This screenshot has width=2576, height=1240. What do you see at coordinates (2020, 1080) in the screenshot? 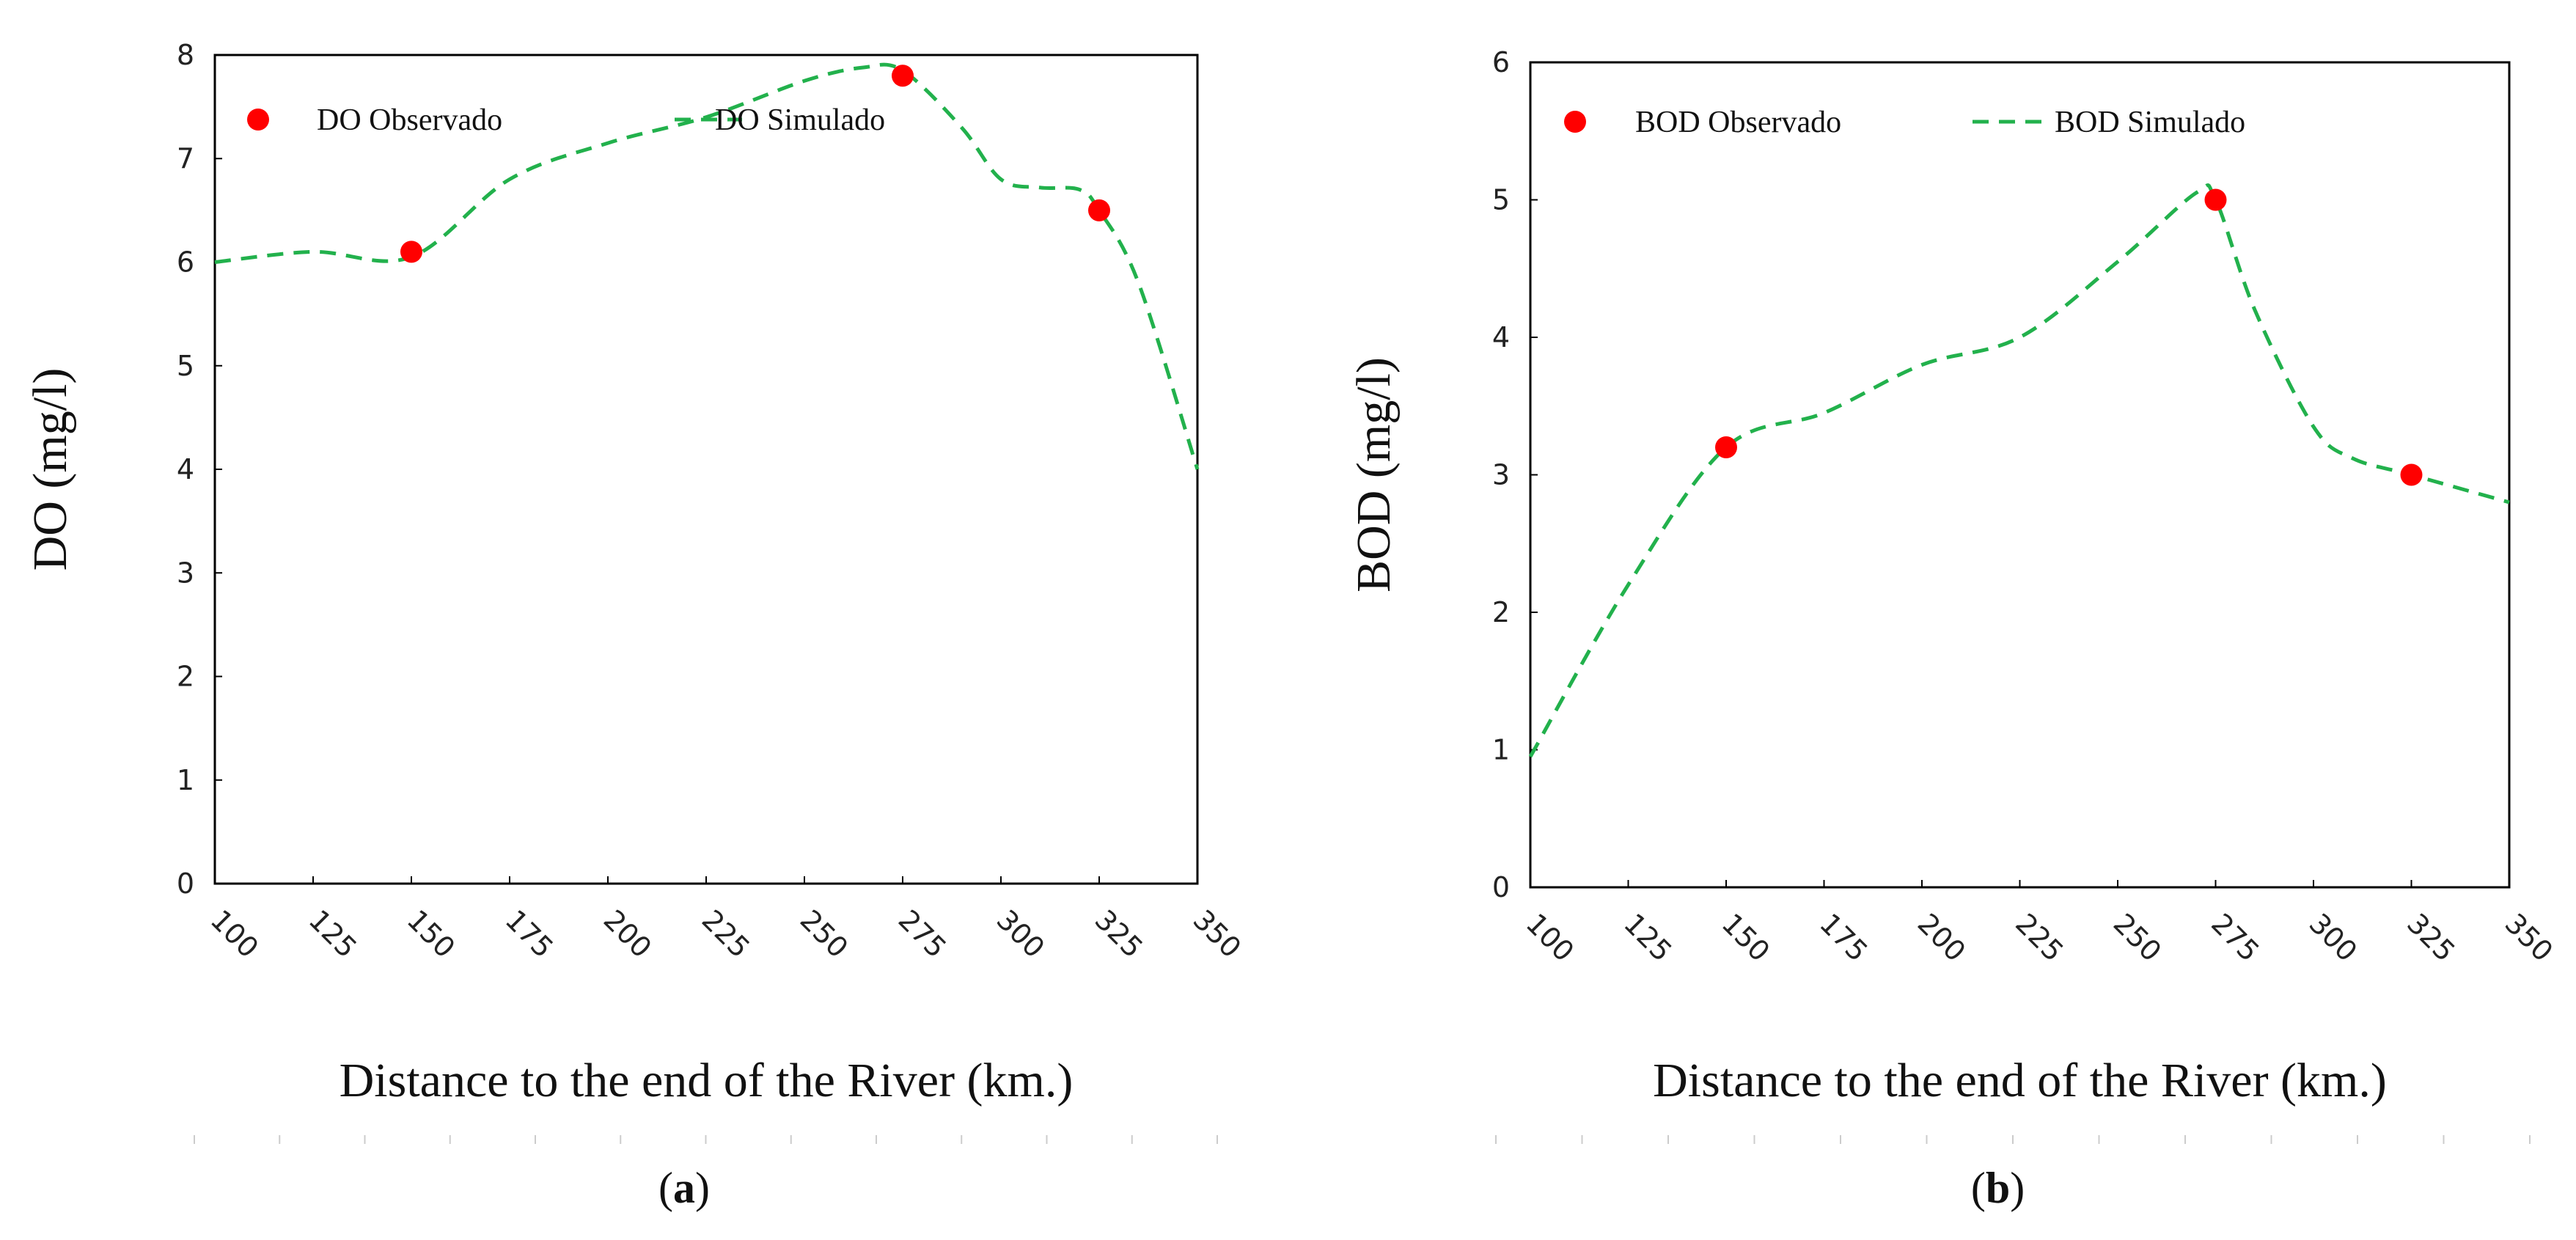
I see `x-axis-title-b: Distance to the end of the River (km.)` at bounding box center [2020, 1080].